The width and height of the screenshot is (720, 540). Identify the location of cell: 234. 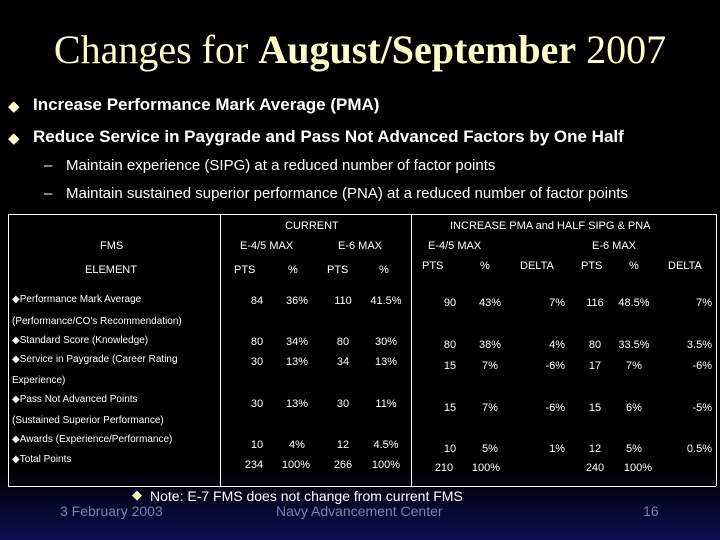
(254, 465).